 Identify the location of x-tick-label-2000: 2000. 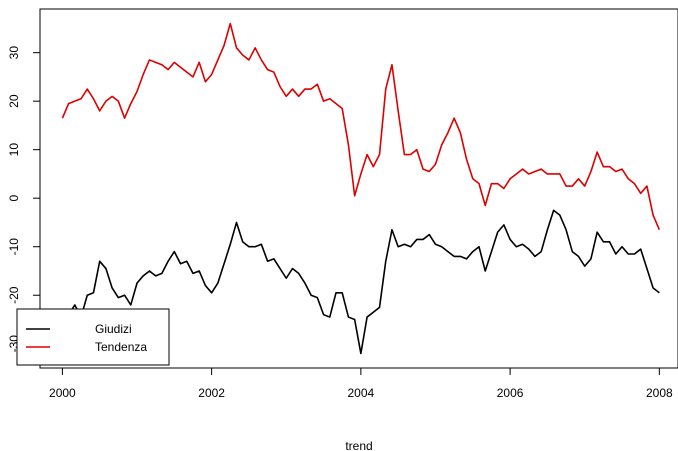
(62, 393).